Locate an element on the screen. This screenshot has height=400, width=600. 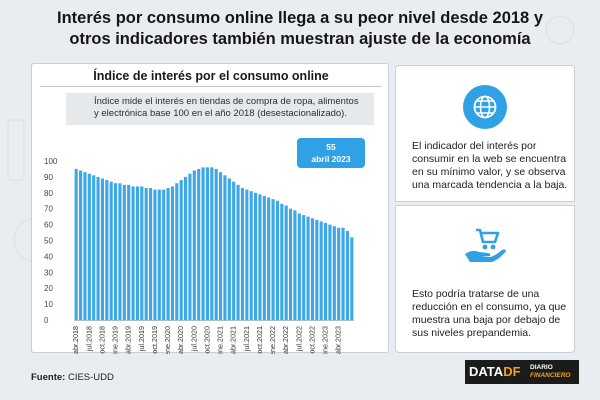
annotation-box is located at coordinates (331, 153).